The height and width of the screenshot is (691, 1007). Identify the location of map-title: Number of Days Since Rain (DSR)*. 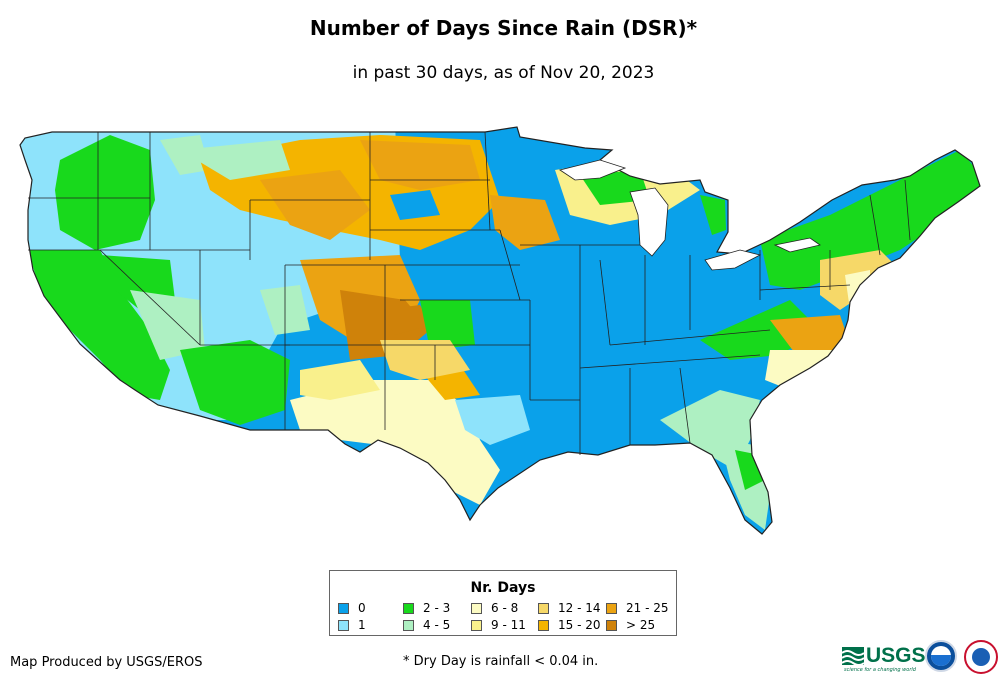
(503, 28).